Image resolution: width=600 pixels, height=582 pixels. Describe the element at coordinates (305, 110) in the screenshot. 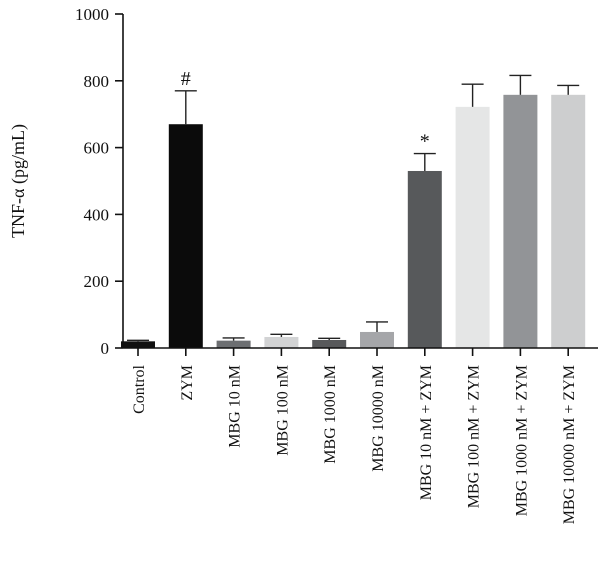

I see `significance-annotations: #*` at that location.